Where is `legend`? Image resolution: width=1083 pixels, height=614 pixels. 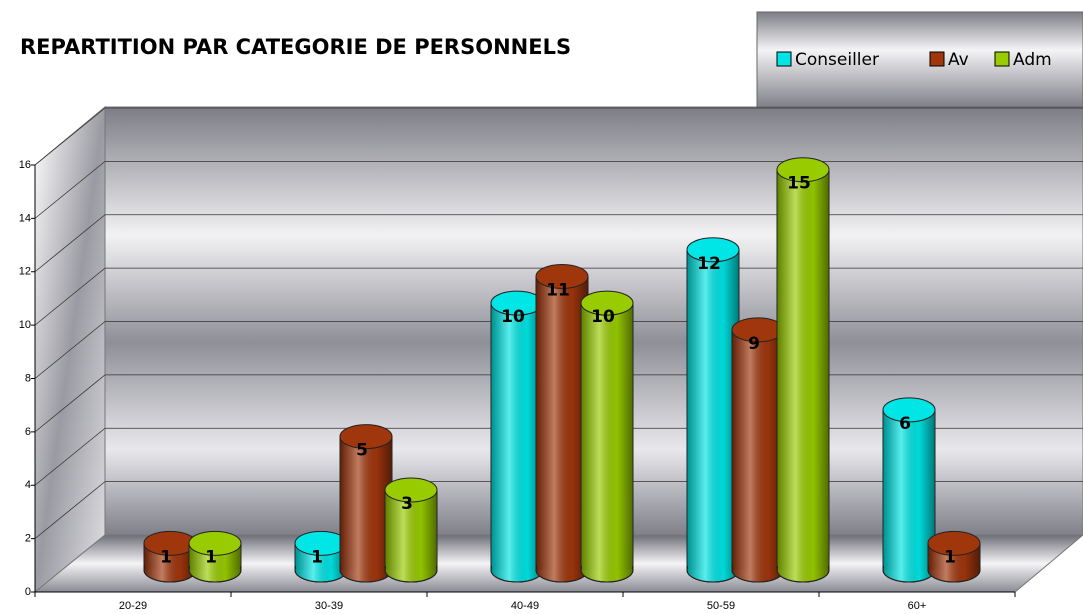 legend is located at coordinates (919, 59).